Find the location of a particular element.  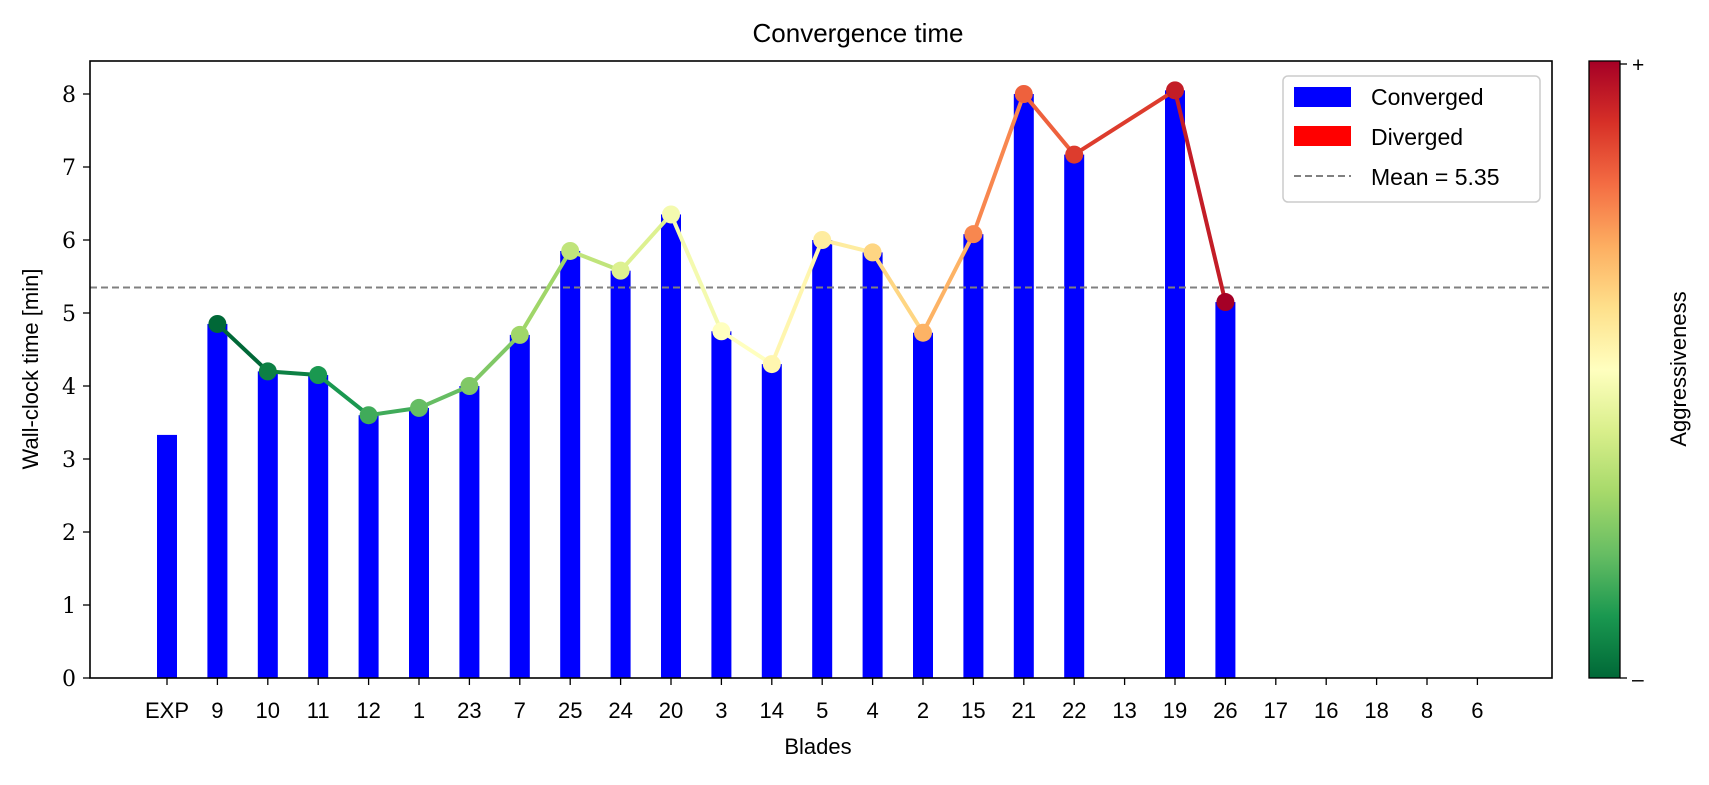

x-tick-label-17: 17 is located at coordinates (1276, 710).